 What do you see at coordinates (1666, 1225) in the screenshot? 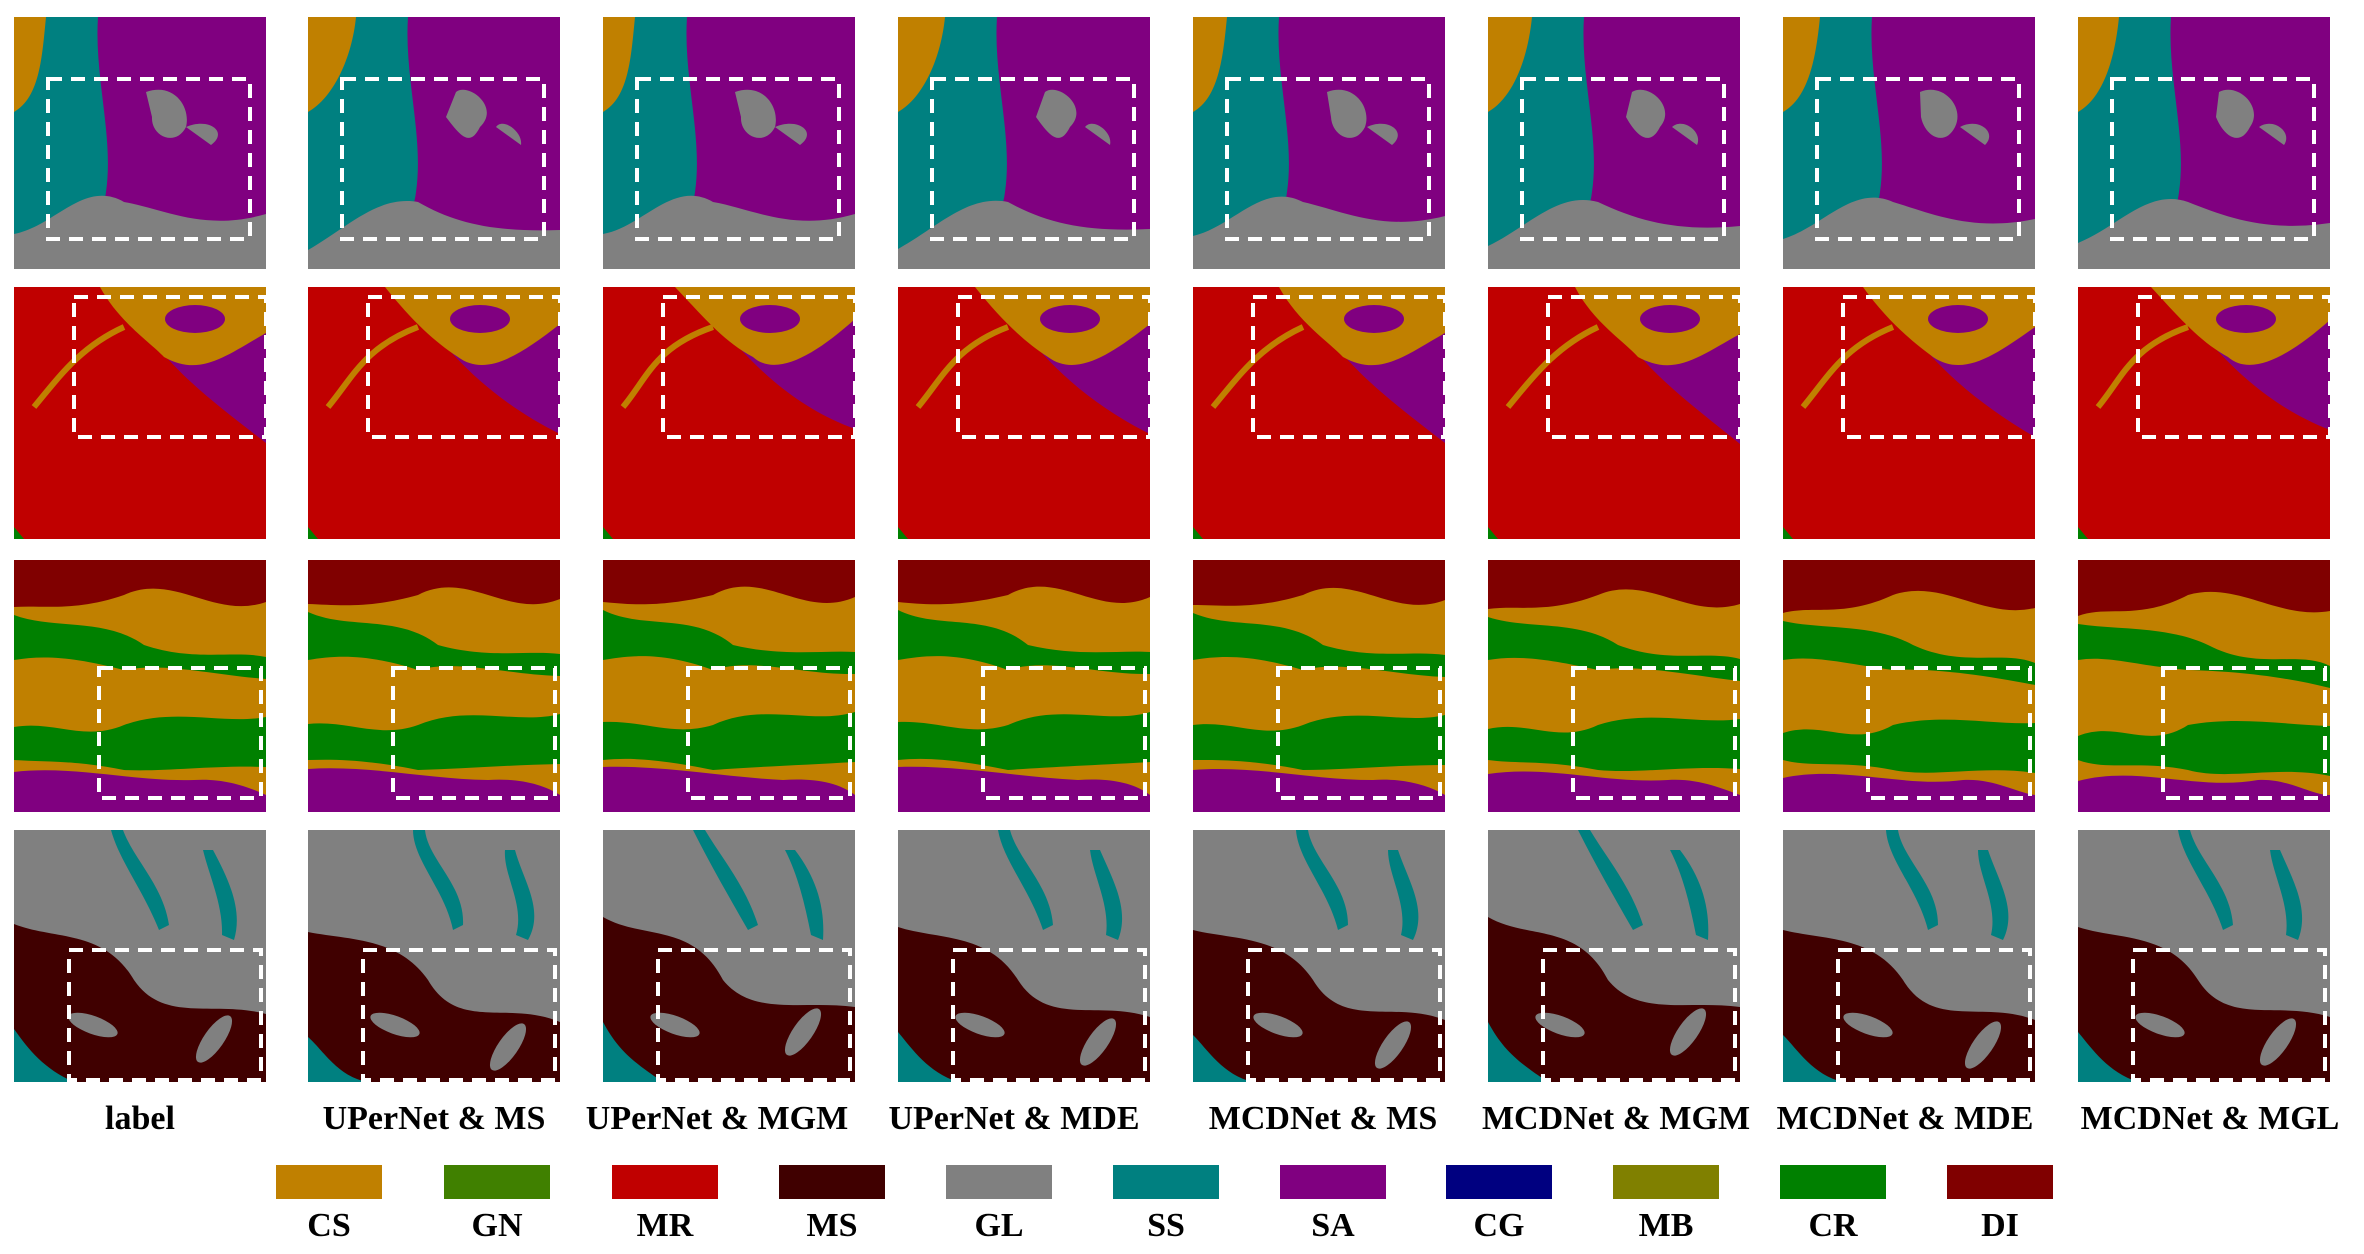
I see `legend-label: MB` at bounding box center [1666, 1225].